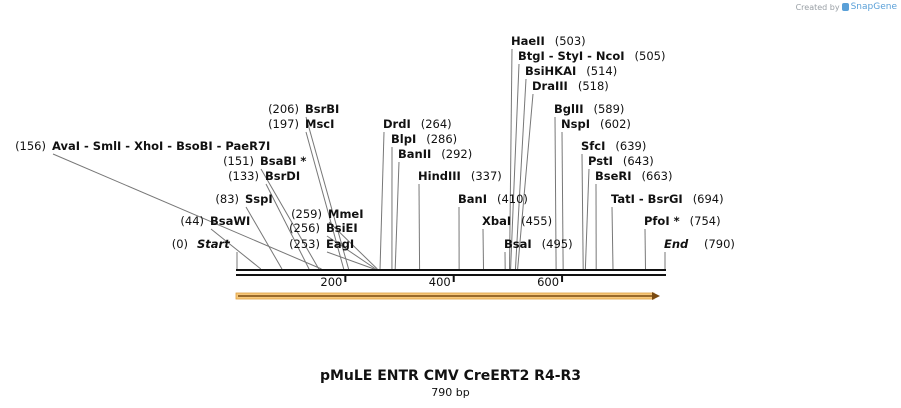  I want to click on site-position-bsawi: (44), so click(192, 221).